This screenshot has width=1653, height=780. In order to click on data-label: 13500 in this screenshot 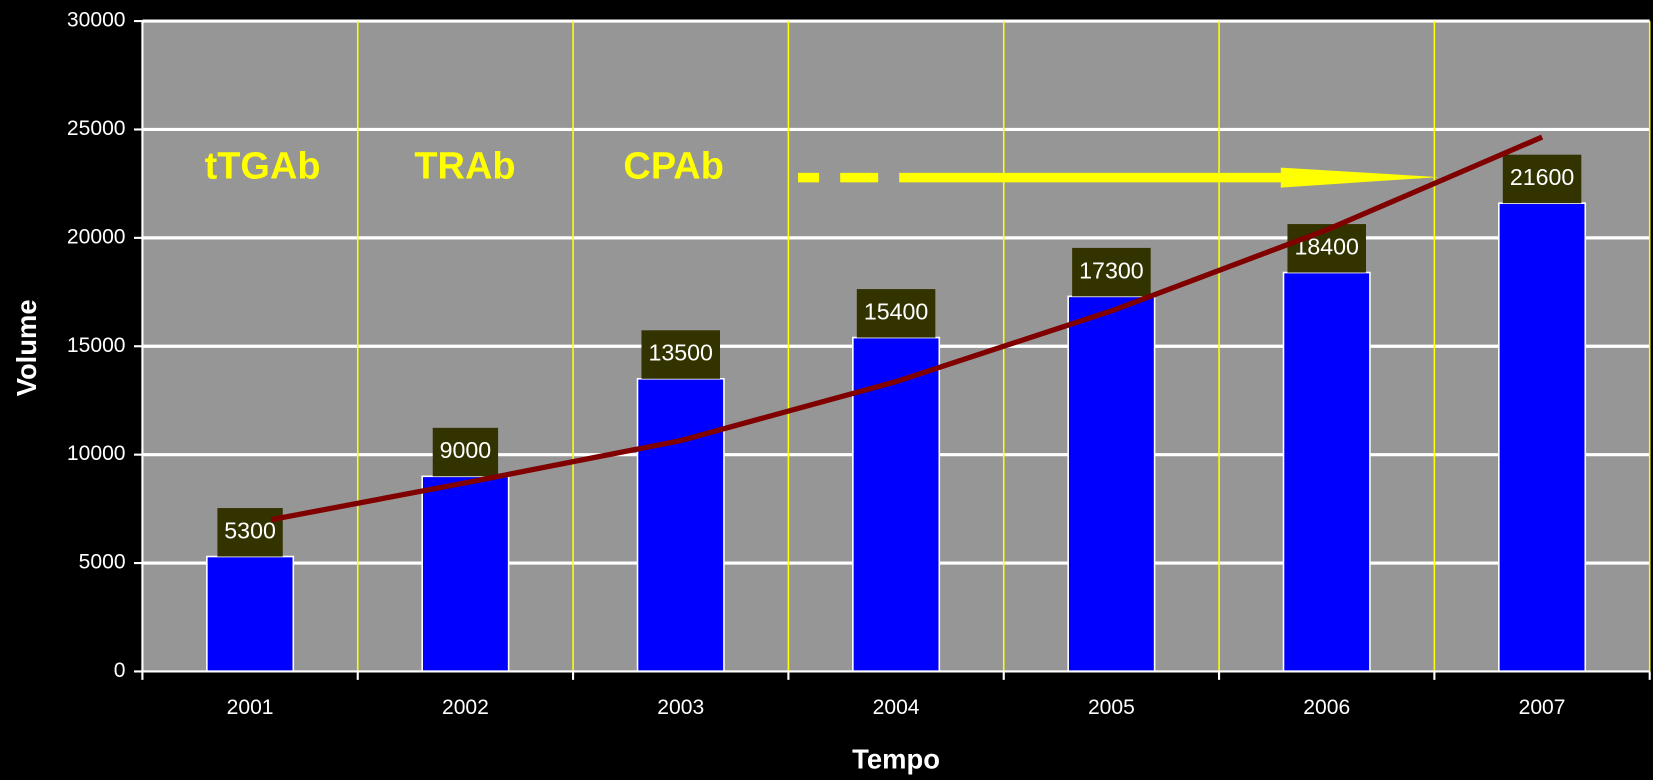, I will do `click(681, 353)`.